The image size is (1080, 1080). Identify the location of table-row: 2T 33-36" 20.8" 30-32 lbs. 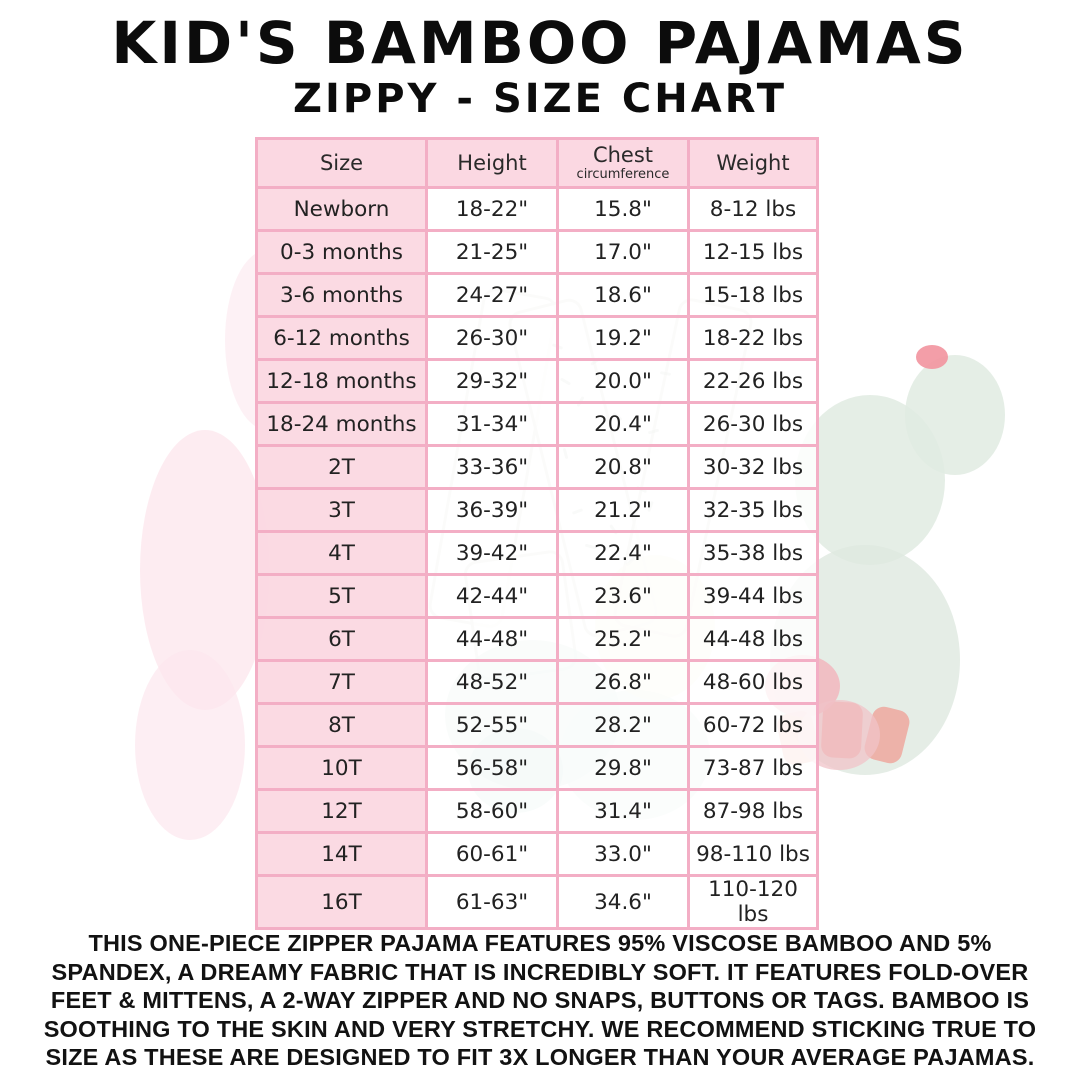
(537, 467).